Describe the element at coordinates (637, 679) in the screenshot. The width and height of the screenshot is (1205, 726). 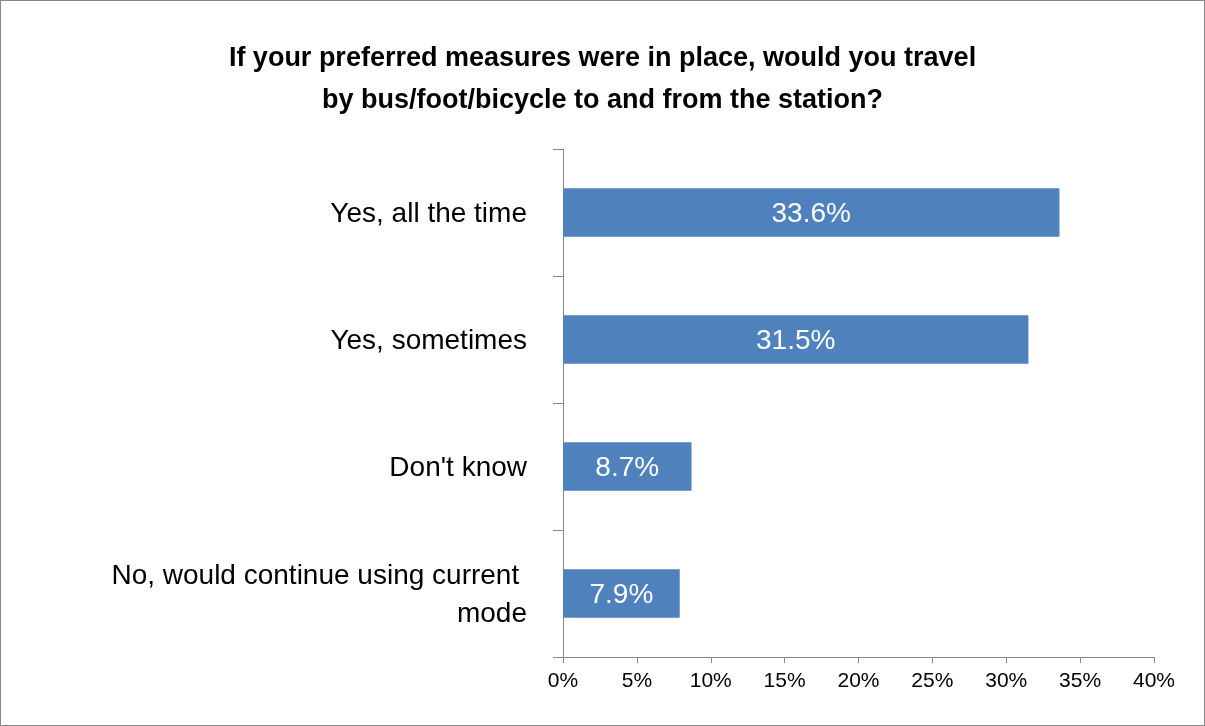
I see `x-tick-label: 5%` at that location.